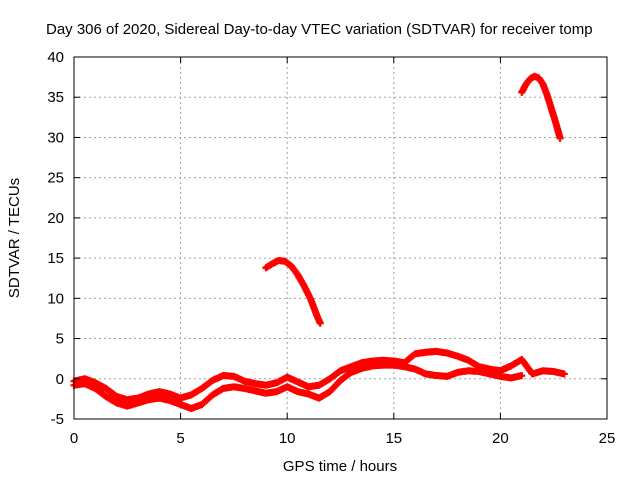 The width and height of the screenshot is (640, 480). Describe the element at coordinates (74, 438) in the screenshot. I see `x-tick-label: 0` at that location.